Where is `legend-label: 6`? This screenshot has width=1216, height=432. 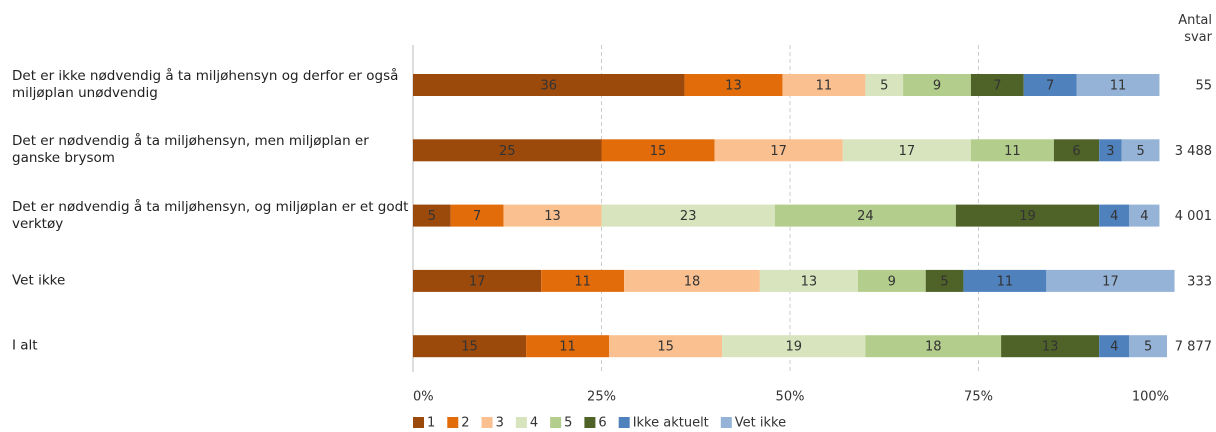 legend-label: 6 is located at coordinates (602, 423).